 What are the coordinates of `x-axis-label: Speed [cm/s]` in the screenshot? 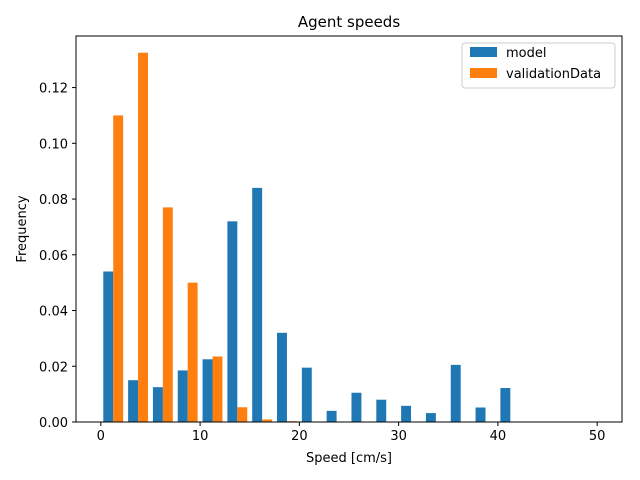 It's located at (349, 458).